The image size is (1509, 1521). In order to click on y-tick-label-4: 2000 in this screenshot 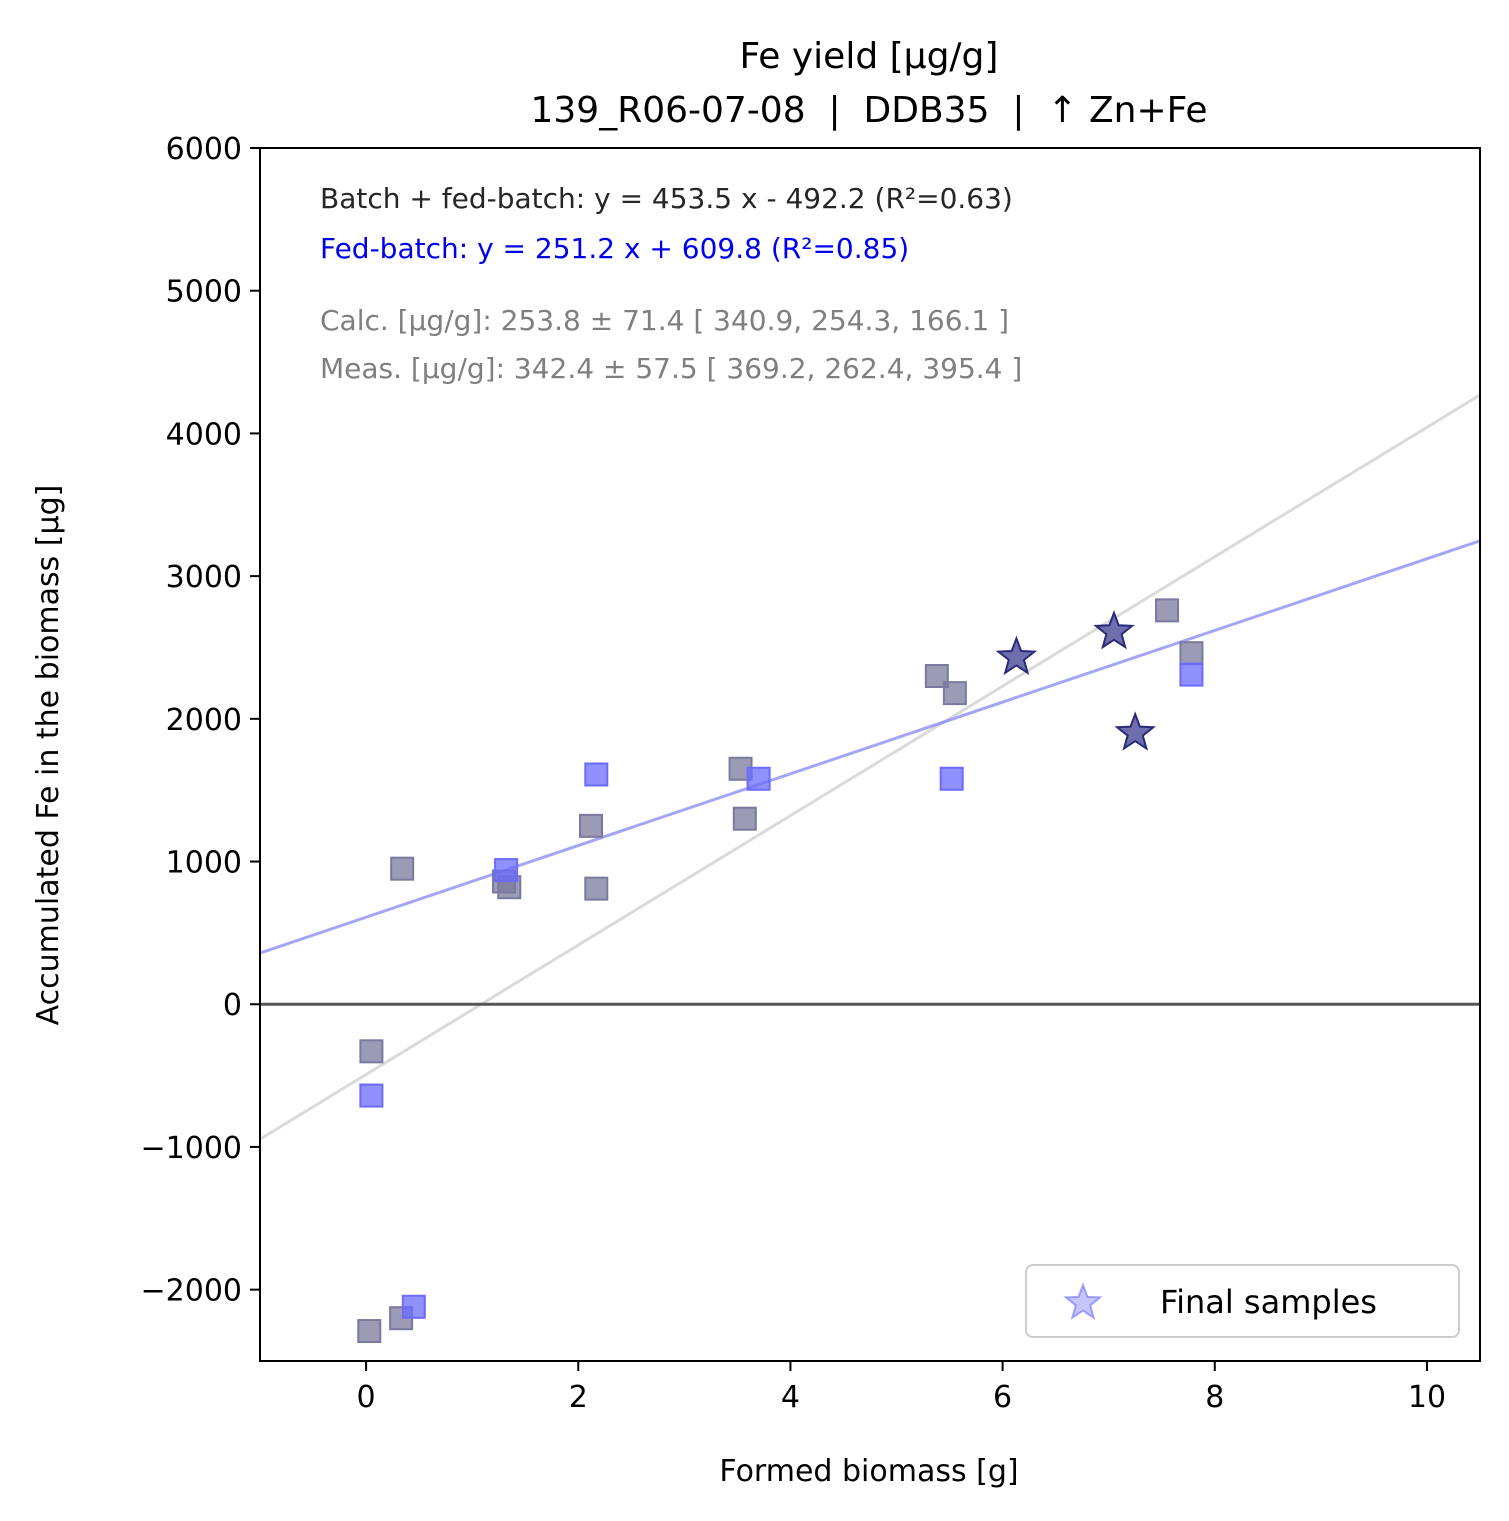, I will do `click(204, 720)`.